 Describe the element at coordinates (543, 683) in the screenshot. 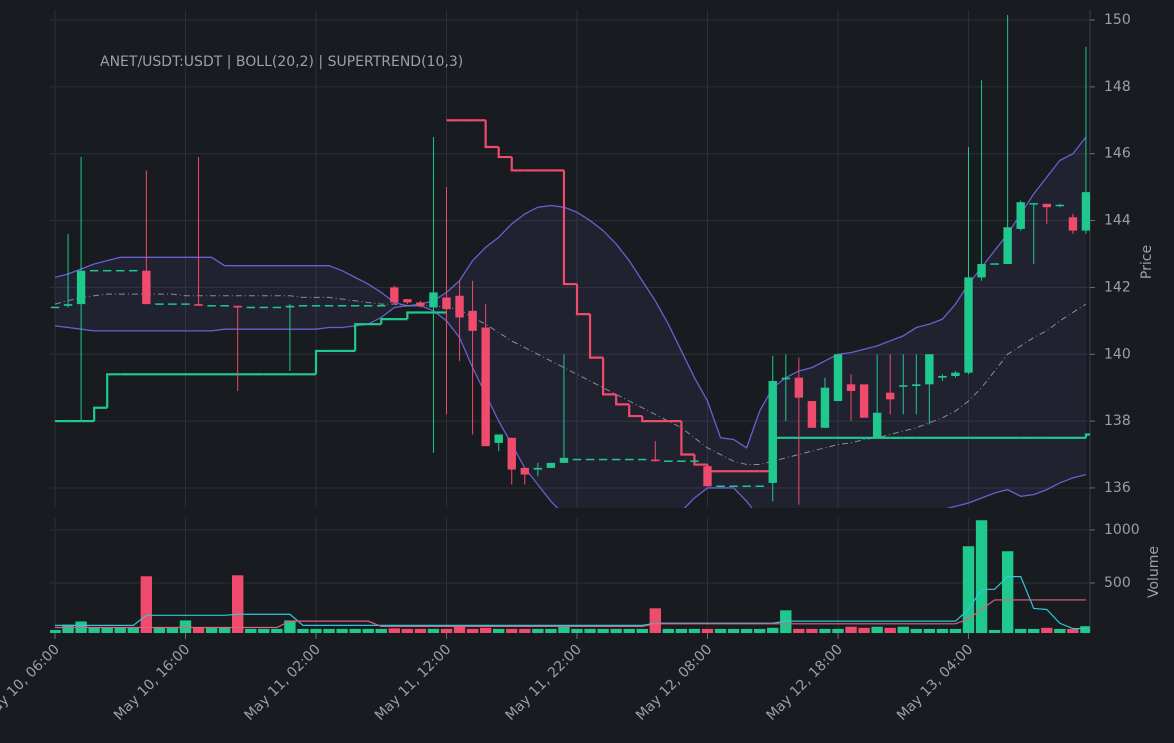

I see `x-tick-label: May 11, 22:00` at that location.